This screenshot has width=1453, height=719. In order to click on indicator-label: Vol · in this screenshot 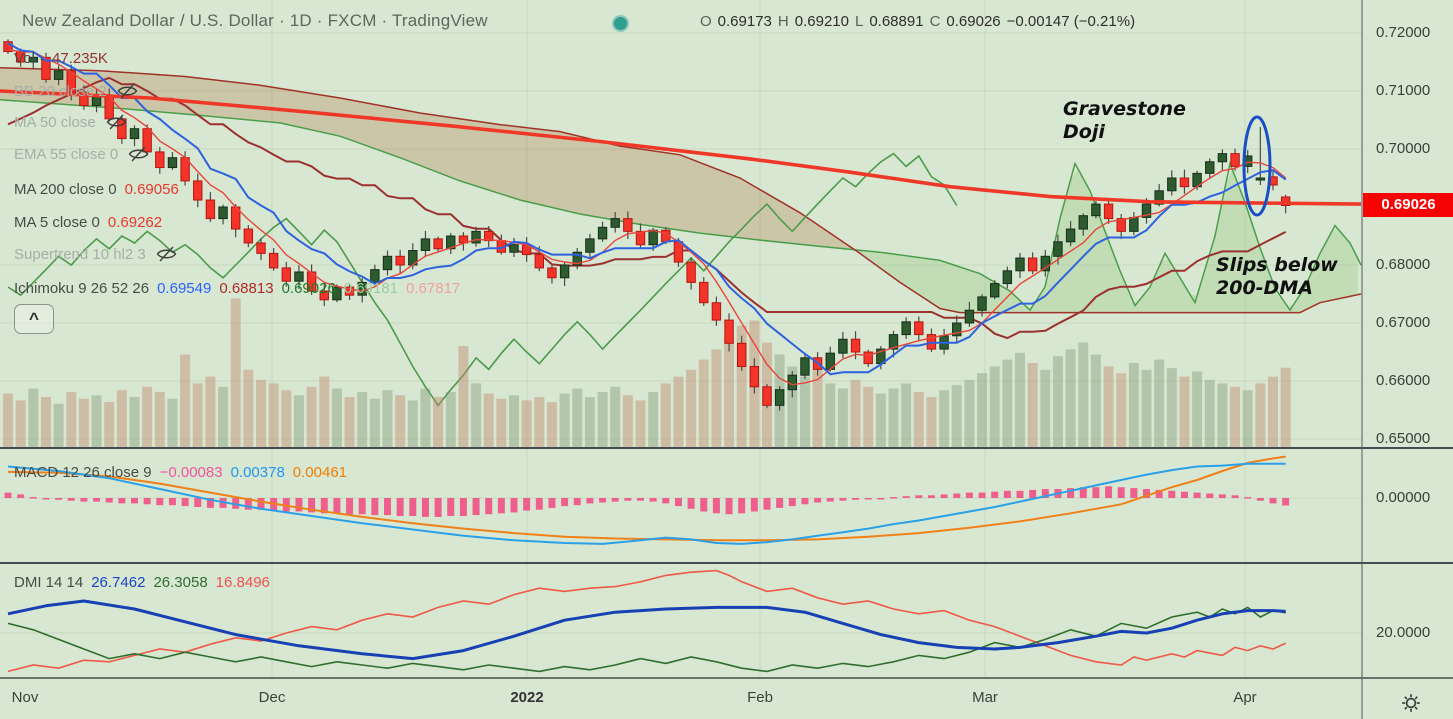, I will do `click(29, 58)`.